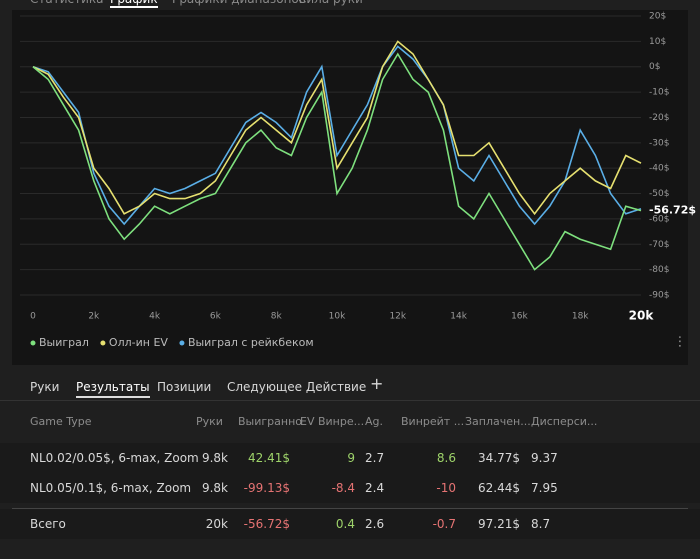  What do you see at coordinates (138, 342) in the screenshot?
I see `legend-label: Олл-ин EV` at bounding box center [138, 342].